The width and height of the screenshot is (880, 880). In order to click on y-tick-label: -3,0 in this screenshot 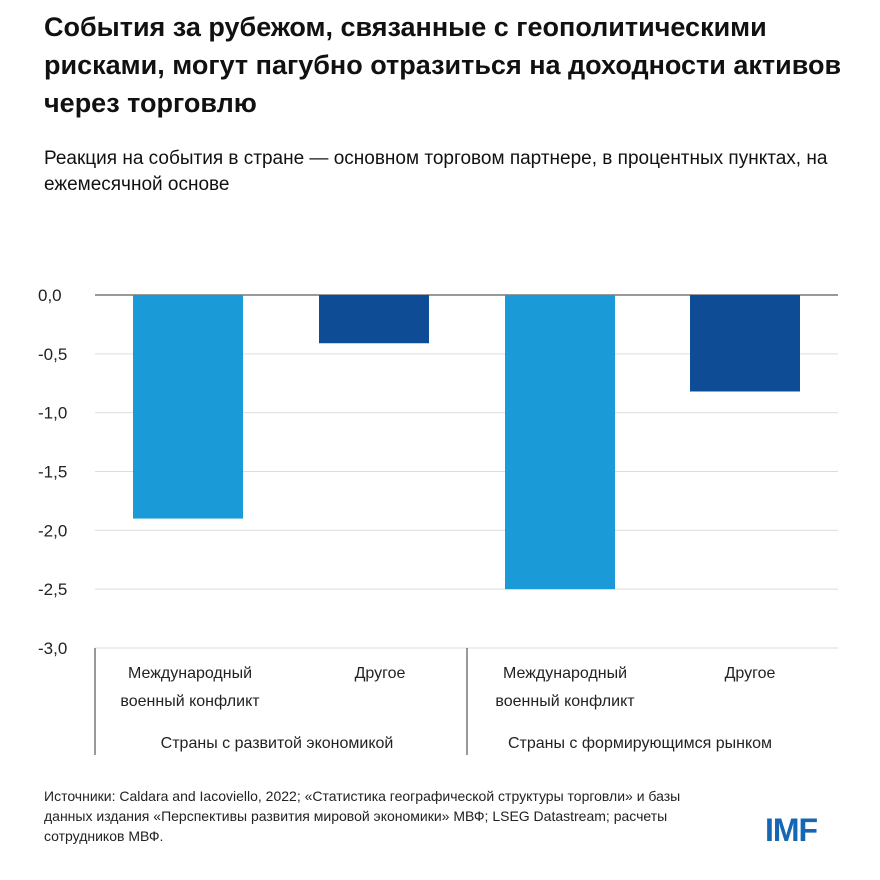, I will do `click(52, 648)`.